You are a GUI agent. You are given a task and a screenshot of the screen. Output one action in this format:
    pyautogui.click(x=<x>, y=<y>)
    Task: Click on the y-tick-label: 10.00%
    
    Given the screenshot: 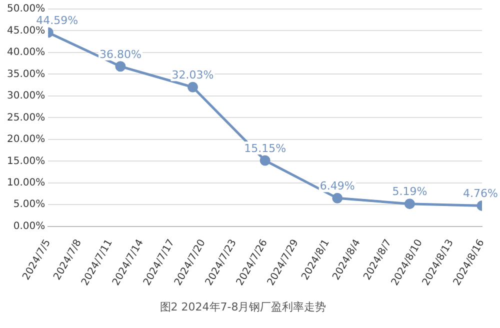 What is the action you would take?
    pyautogui.click(x=26, y=183)
    